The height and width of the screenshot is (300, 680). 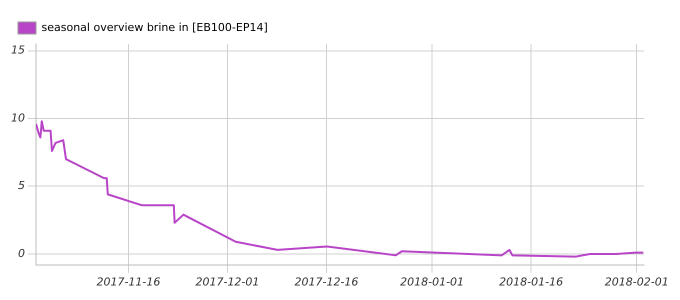 What do you see at coordinates (636, 281) in the screenshot?
I see `x-tick-label: 2018-02-01` at bounding box center [636, 281].